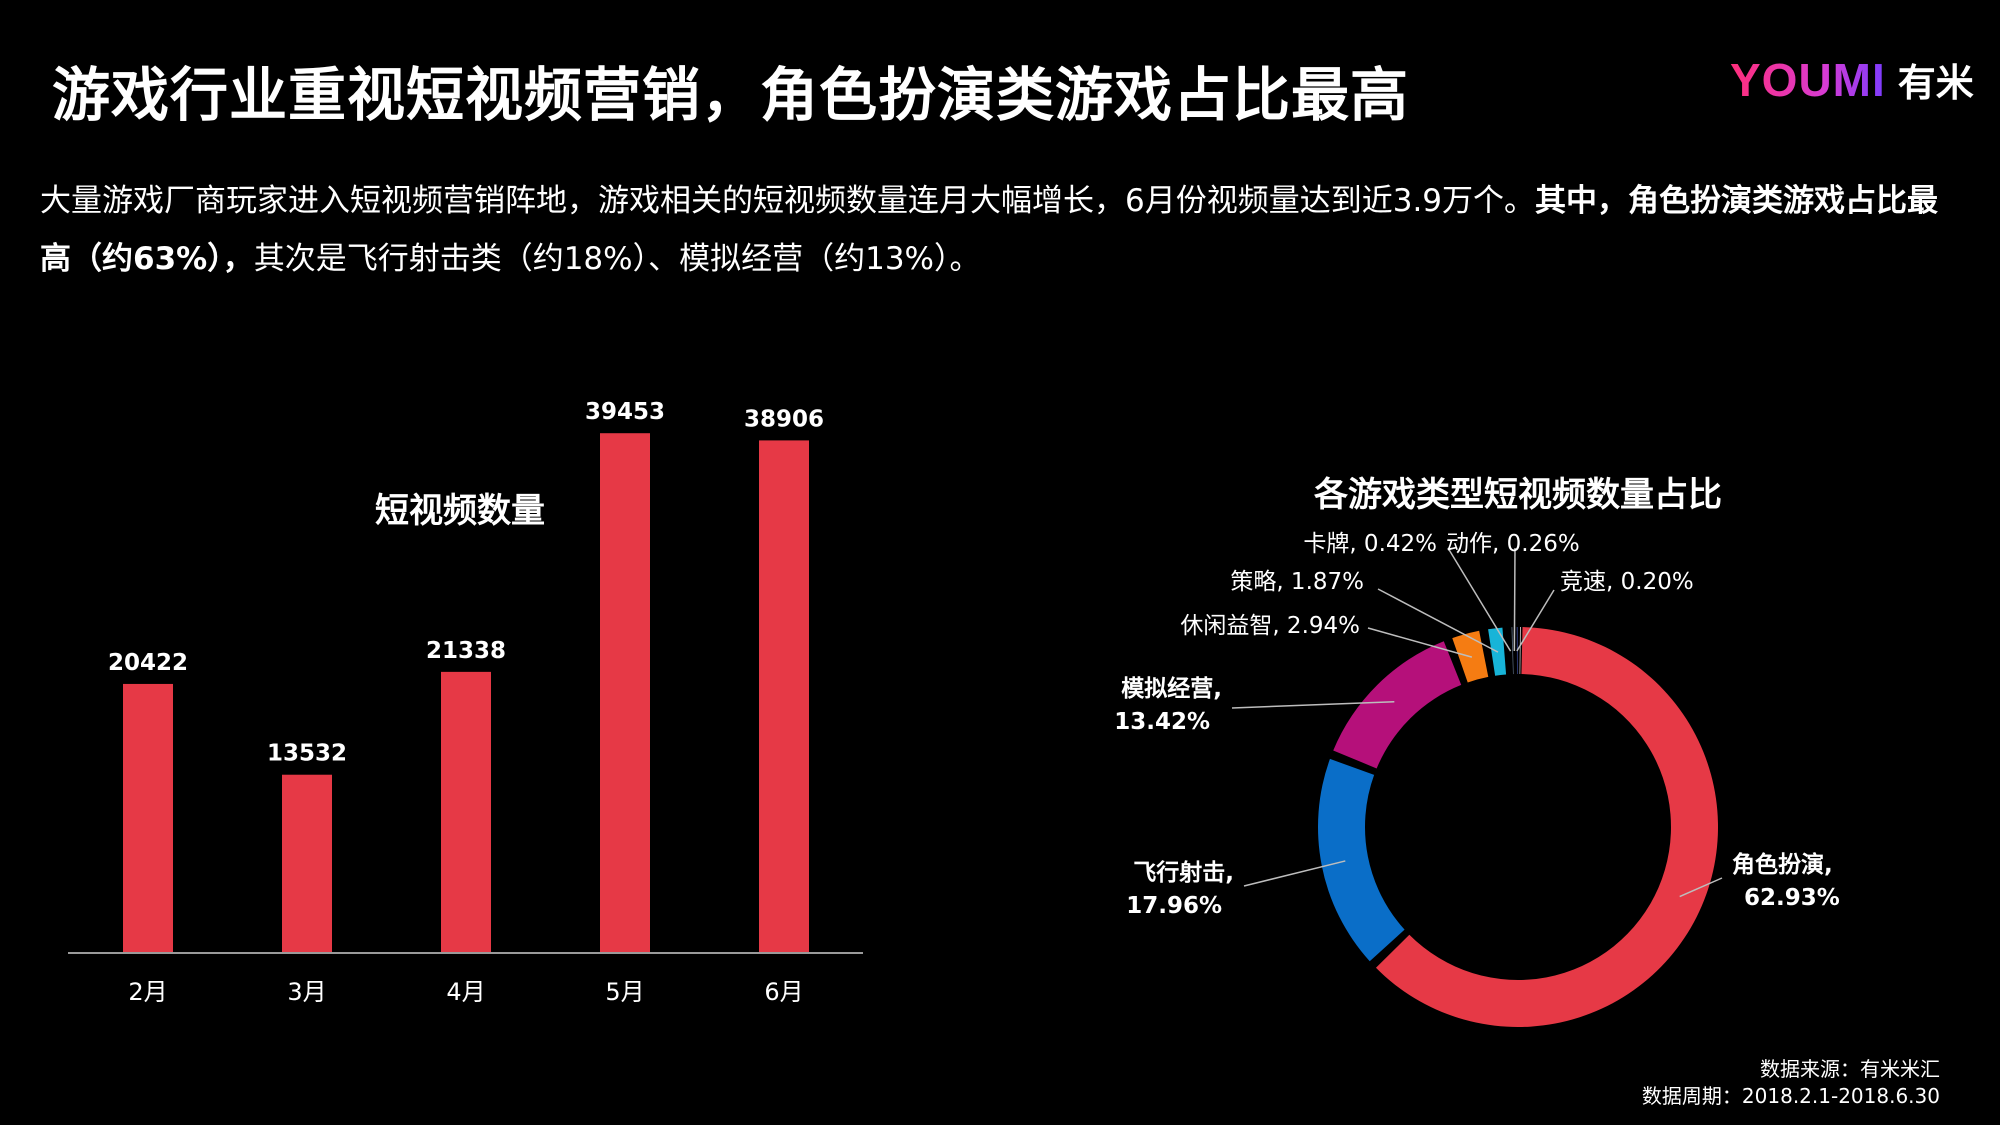  I want to click on donut-chart-title: 各游戏类型短视频数量占比, so click(1518, 495).